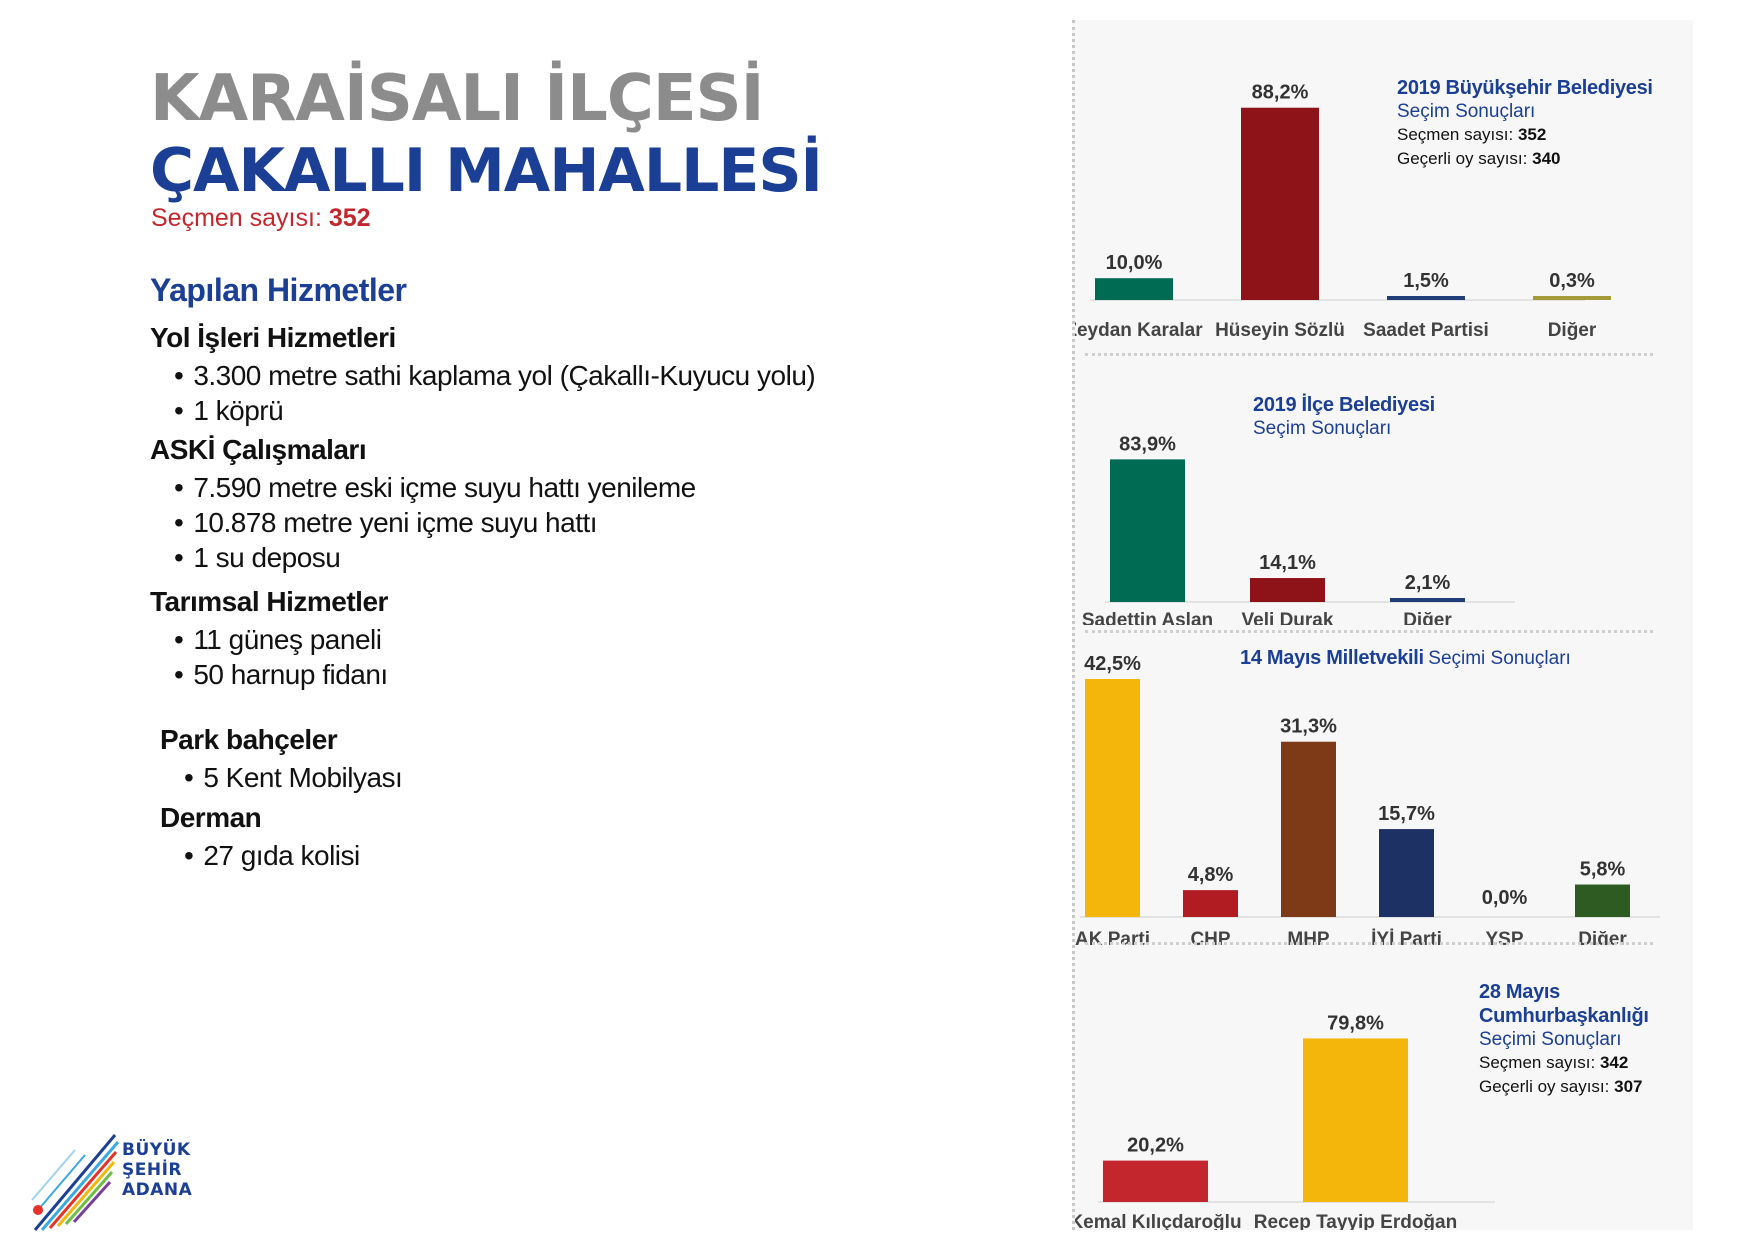 The image size is (1754, 1245). Describe the element at coordinates (156, 1150) in the screenshot. I see `logo-line-1: BÜYÜK` at that location.